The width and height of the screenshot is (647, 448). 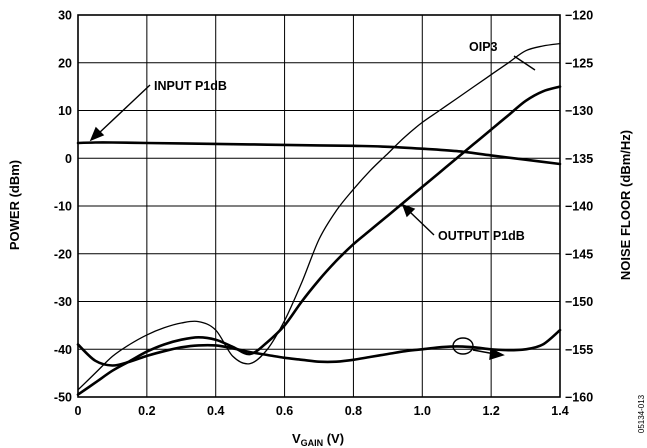 What do you see at coordinates (481, 236) in the screenshot?
I see `annotation-output-p1db: OUTPUT P1dB` at bounding box center [481, 236].